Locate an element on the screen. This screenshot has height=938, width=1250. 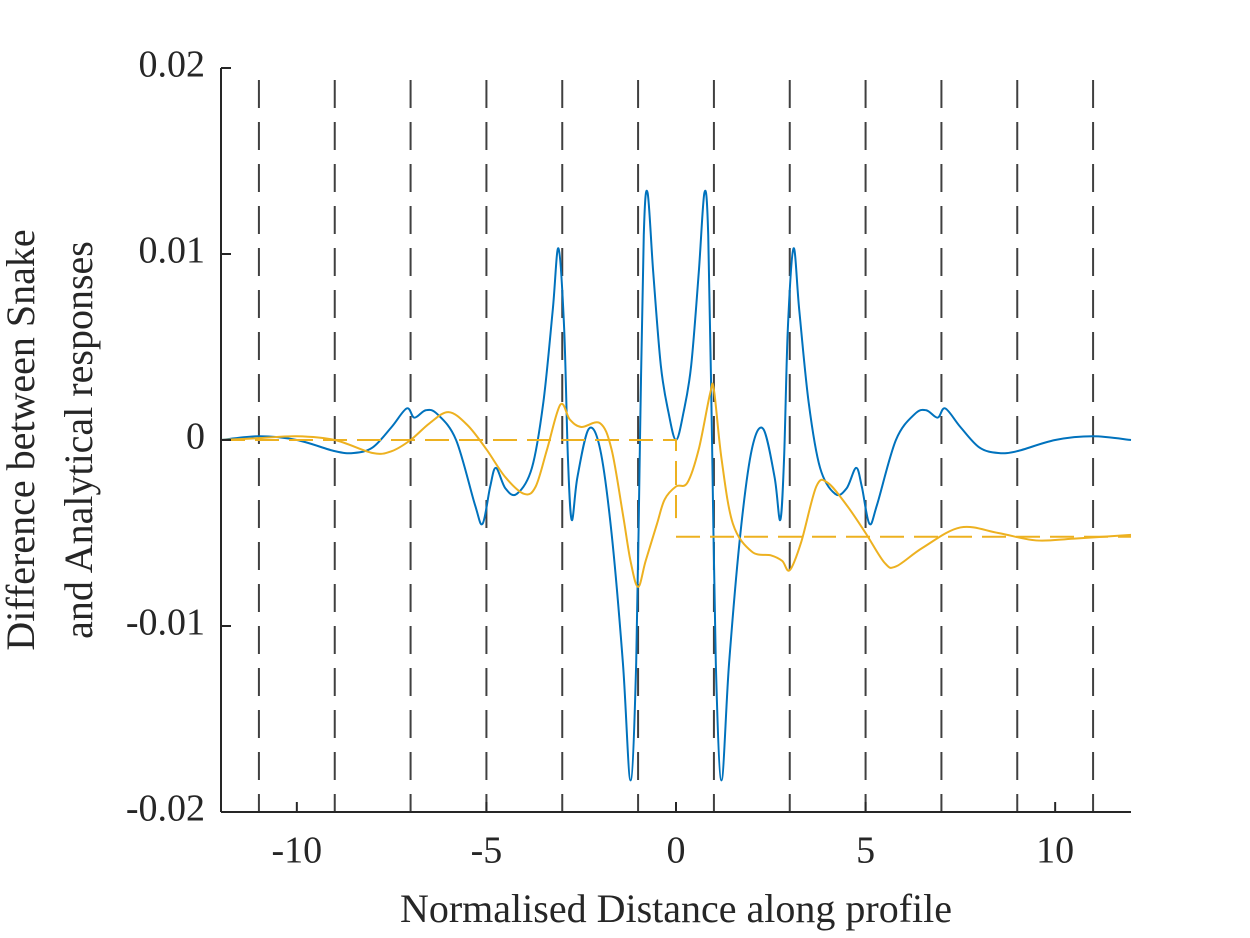
y-tick-label: -0.02 is located at coordinates (165, 809).